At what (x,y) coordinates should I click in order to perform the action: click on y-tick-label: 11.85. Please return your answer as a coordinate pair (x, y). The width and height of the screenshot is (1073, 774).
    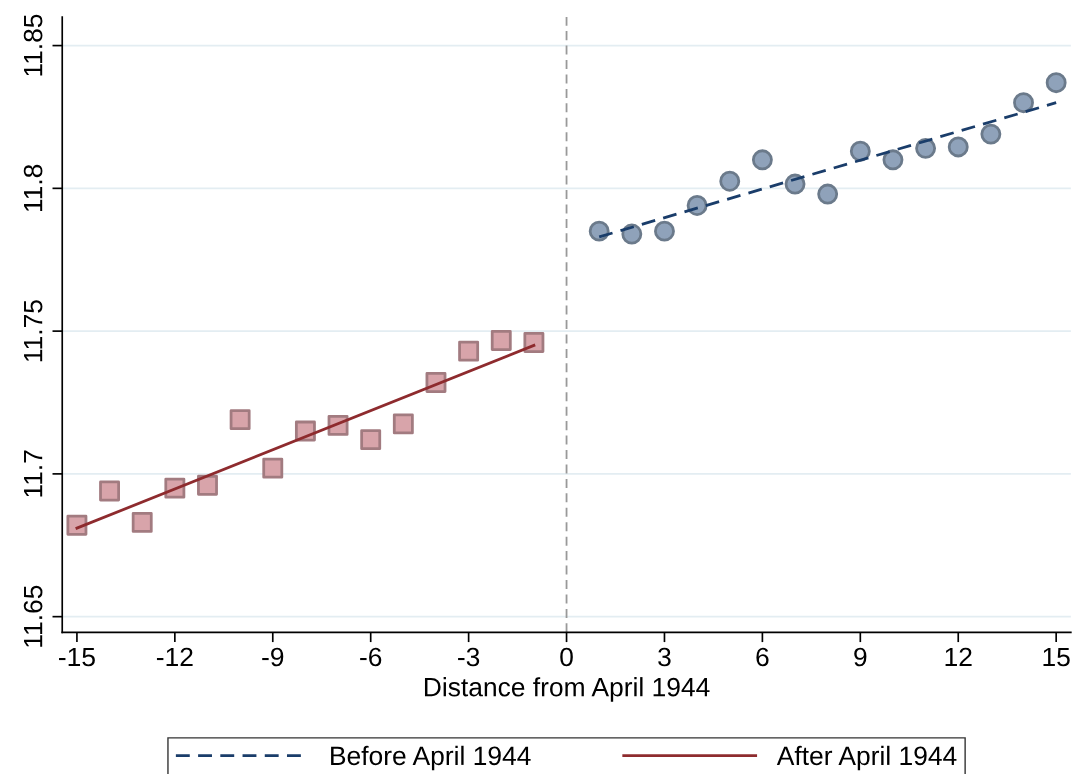
    Looking at the image, I should click on (33, 45).